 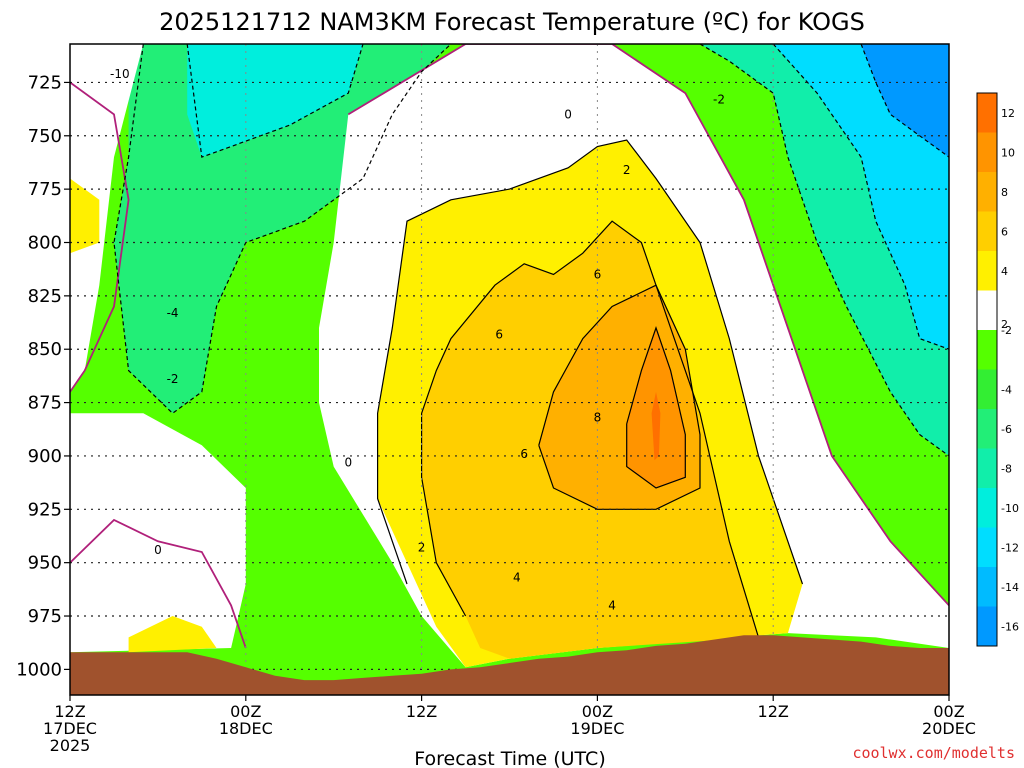 What do you see at coordinates (598, 418) in the screenshot?
I see `contour-label: 8` at bounding box center [598, 418].